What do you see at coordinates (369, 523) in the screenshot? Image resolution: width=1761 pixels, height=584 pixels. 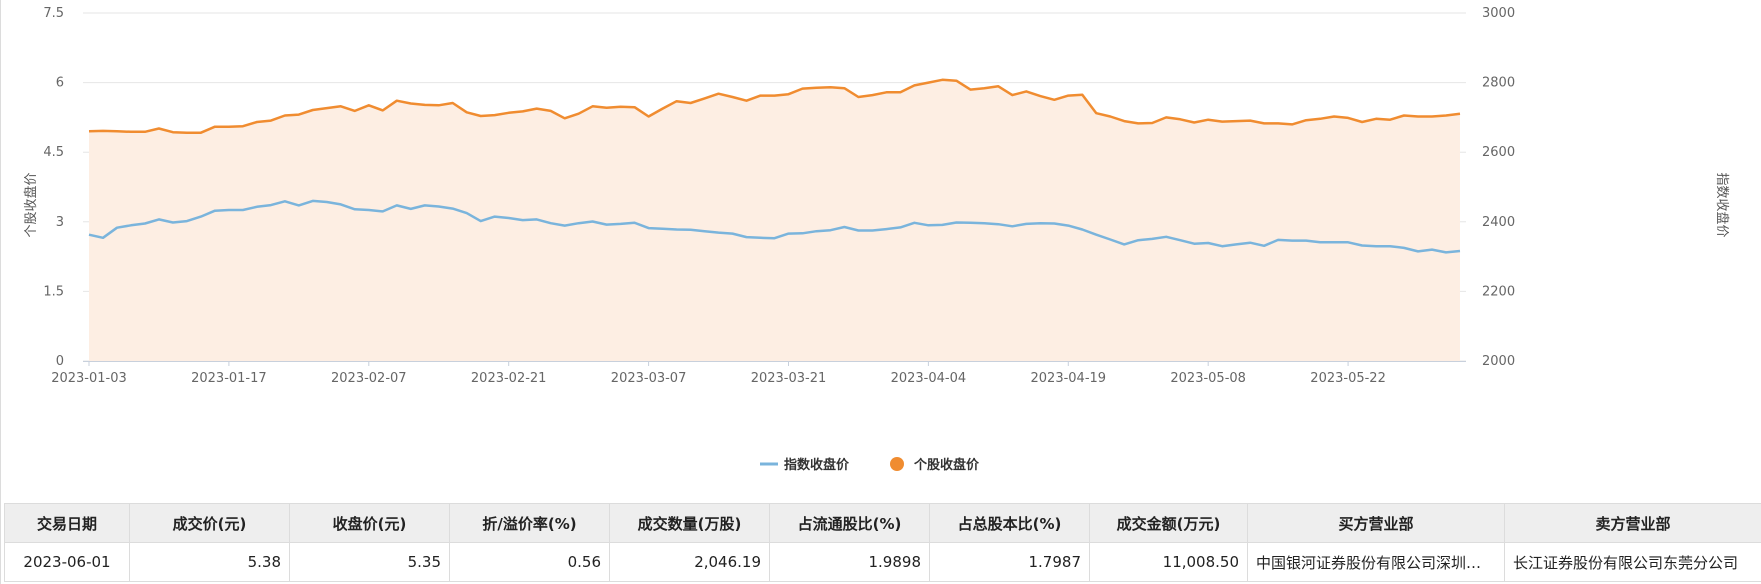 I see `header-close-price: 收盘价(元)` at bounding box center [369, 523].